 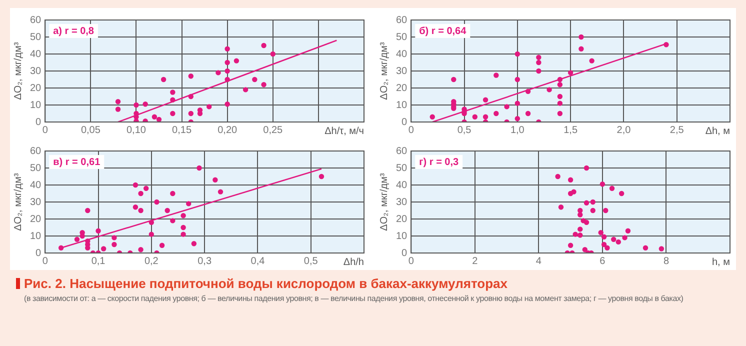 What do you see at coordinates (475, 261) in the screenshot?
I see `x-tick-label: 2` at bounding box center [475, 261].